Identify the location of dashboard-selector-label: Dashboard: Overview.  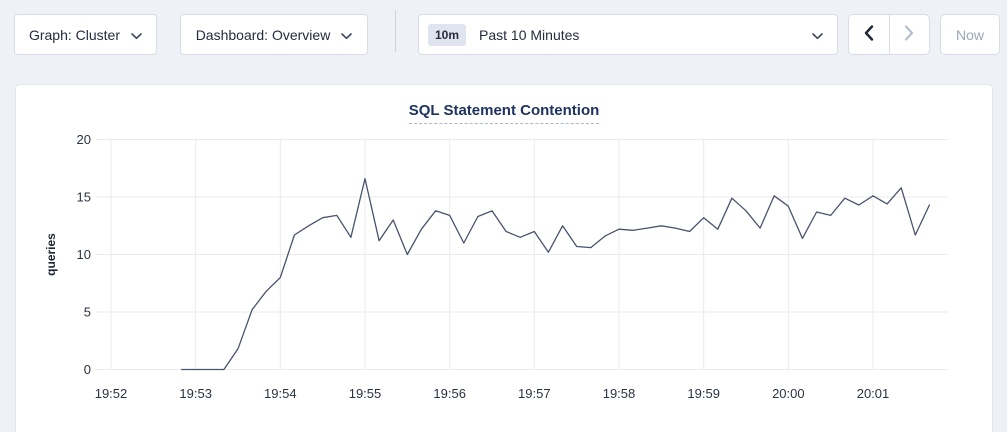
(263, 34).